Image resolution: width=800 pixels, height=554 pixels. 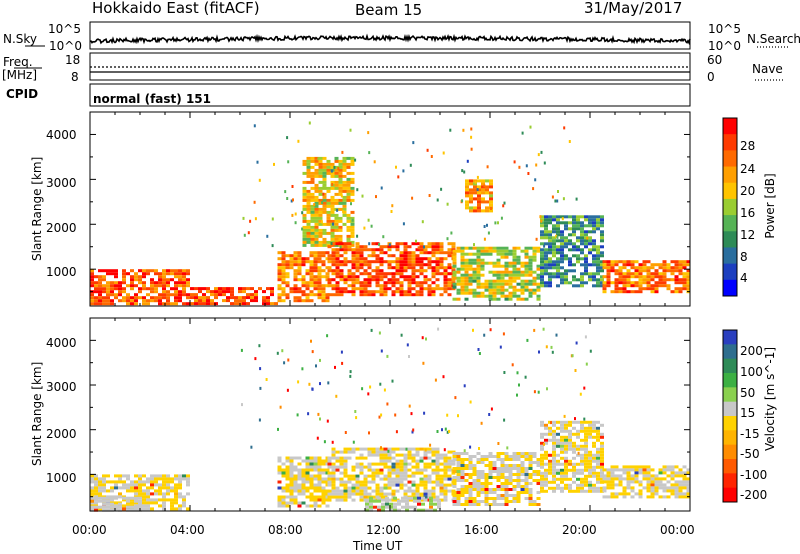 What do you see at coordinates (730, 409) in the screenshot?
I see `velocity-colorbar-swatch` at bounding box center [730, 409].